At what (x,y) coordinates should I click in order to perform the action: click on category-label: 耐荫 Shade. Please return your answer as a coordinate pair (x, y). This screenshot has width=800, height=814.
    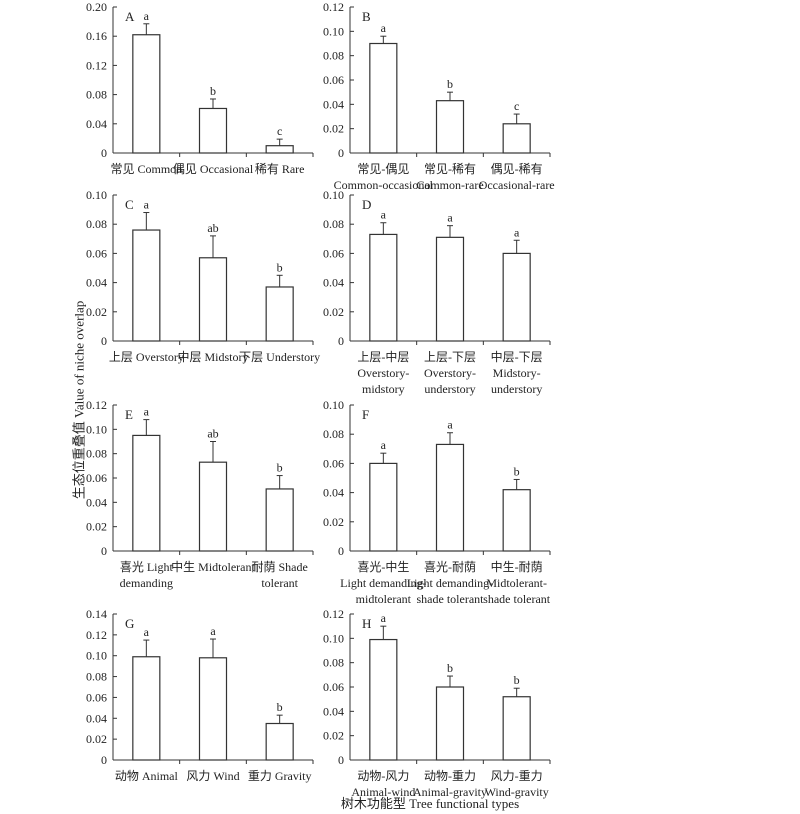
    Looking at the image, I should click on (280, 567).